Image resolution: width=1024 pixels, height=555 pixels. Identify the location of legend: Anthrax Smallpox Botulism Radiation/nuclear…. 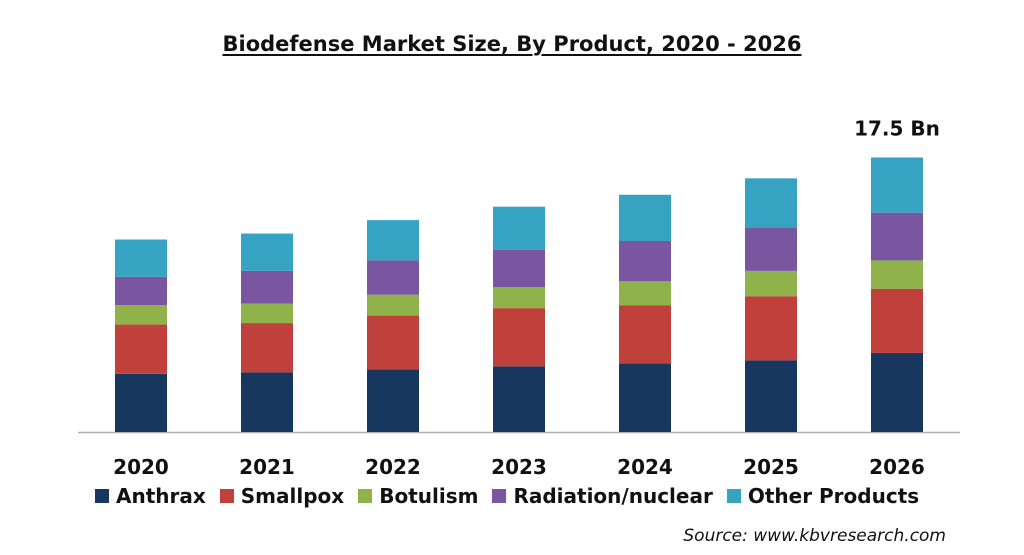
(514, 496).